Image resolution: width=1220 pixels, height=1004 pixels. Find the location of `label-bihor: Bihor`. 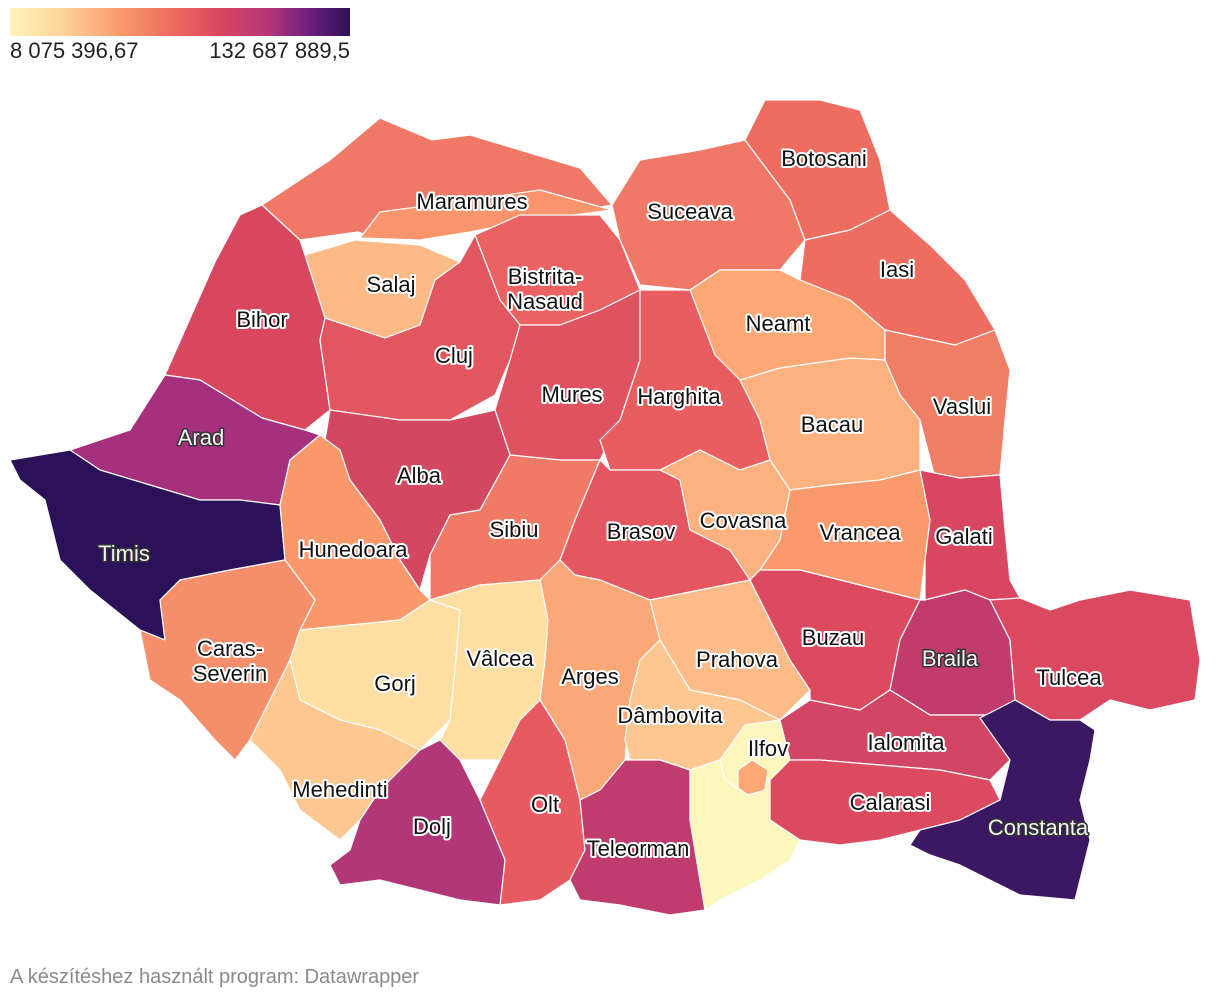

label-bihor: Bihor is located at coordinates (261, 319).